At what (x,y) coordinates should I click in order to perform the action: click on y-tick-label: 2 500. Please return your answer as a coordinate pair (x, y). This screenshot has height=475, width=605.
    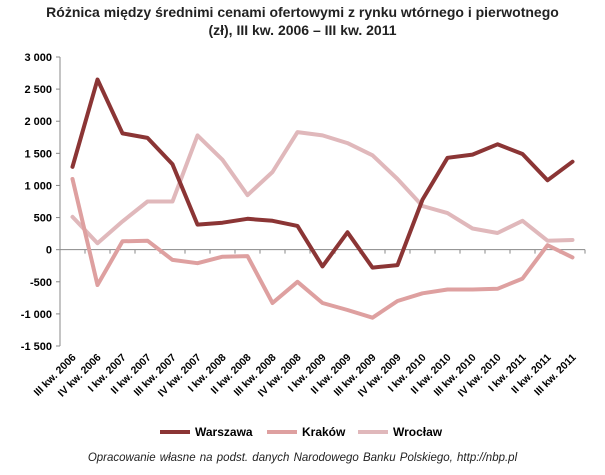
    Looking at the image, I should click on (38, 90).